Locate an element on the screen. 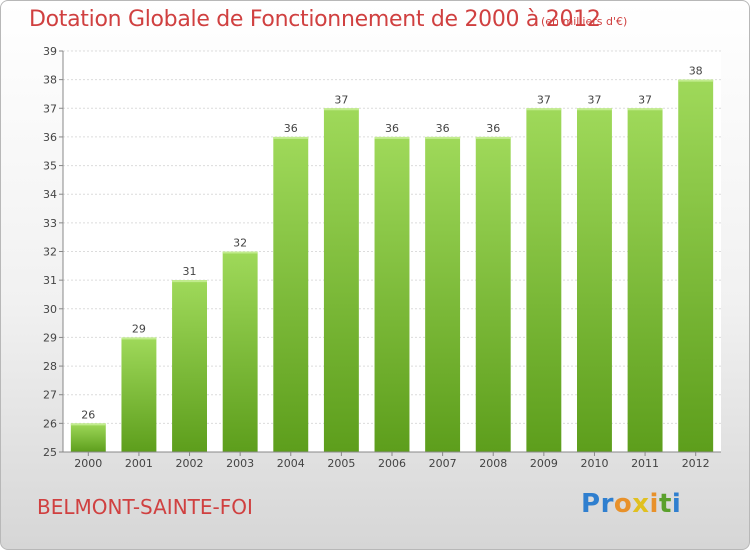 The image size is (750, 550). bar-2011 is located at coordinates (645, 280).